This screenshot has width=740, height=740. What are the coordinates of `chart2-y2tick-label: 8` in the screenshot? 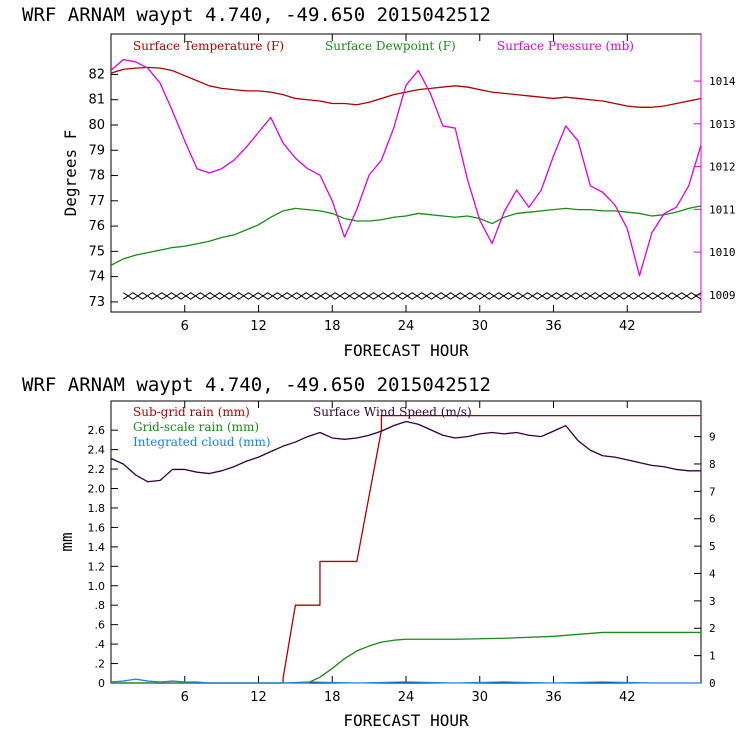 It's located at (712, 464).